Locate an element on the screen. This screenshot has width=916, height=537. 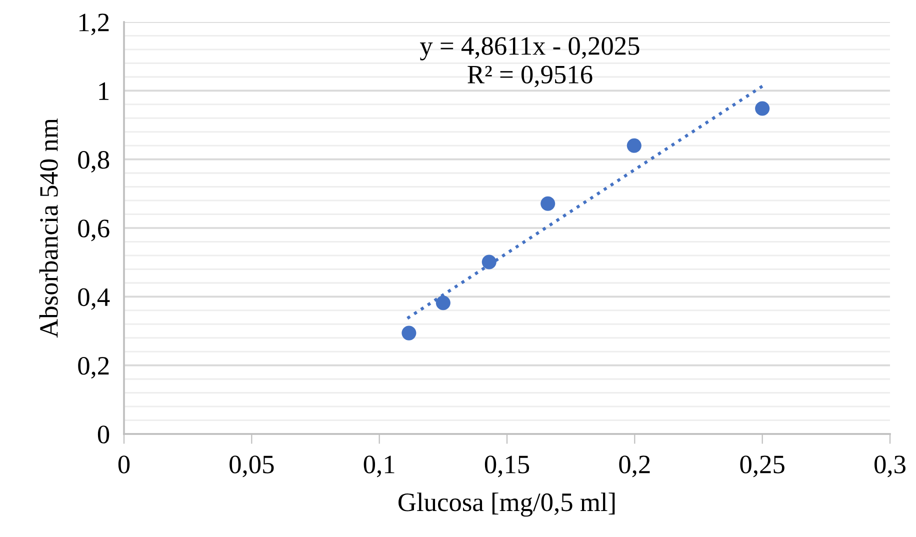
annotation: y = 4,8611x - 0,2025 is located at coordinates (530, 48).